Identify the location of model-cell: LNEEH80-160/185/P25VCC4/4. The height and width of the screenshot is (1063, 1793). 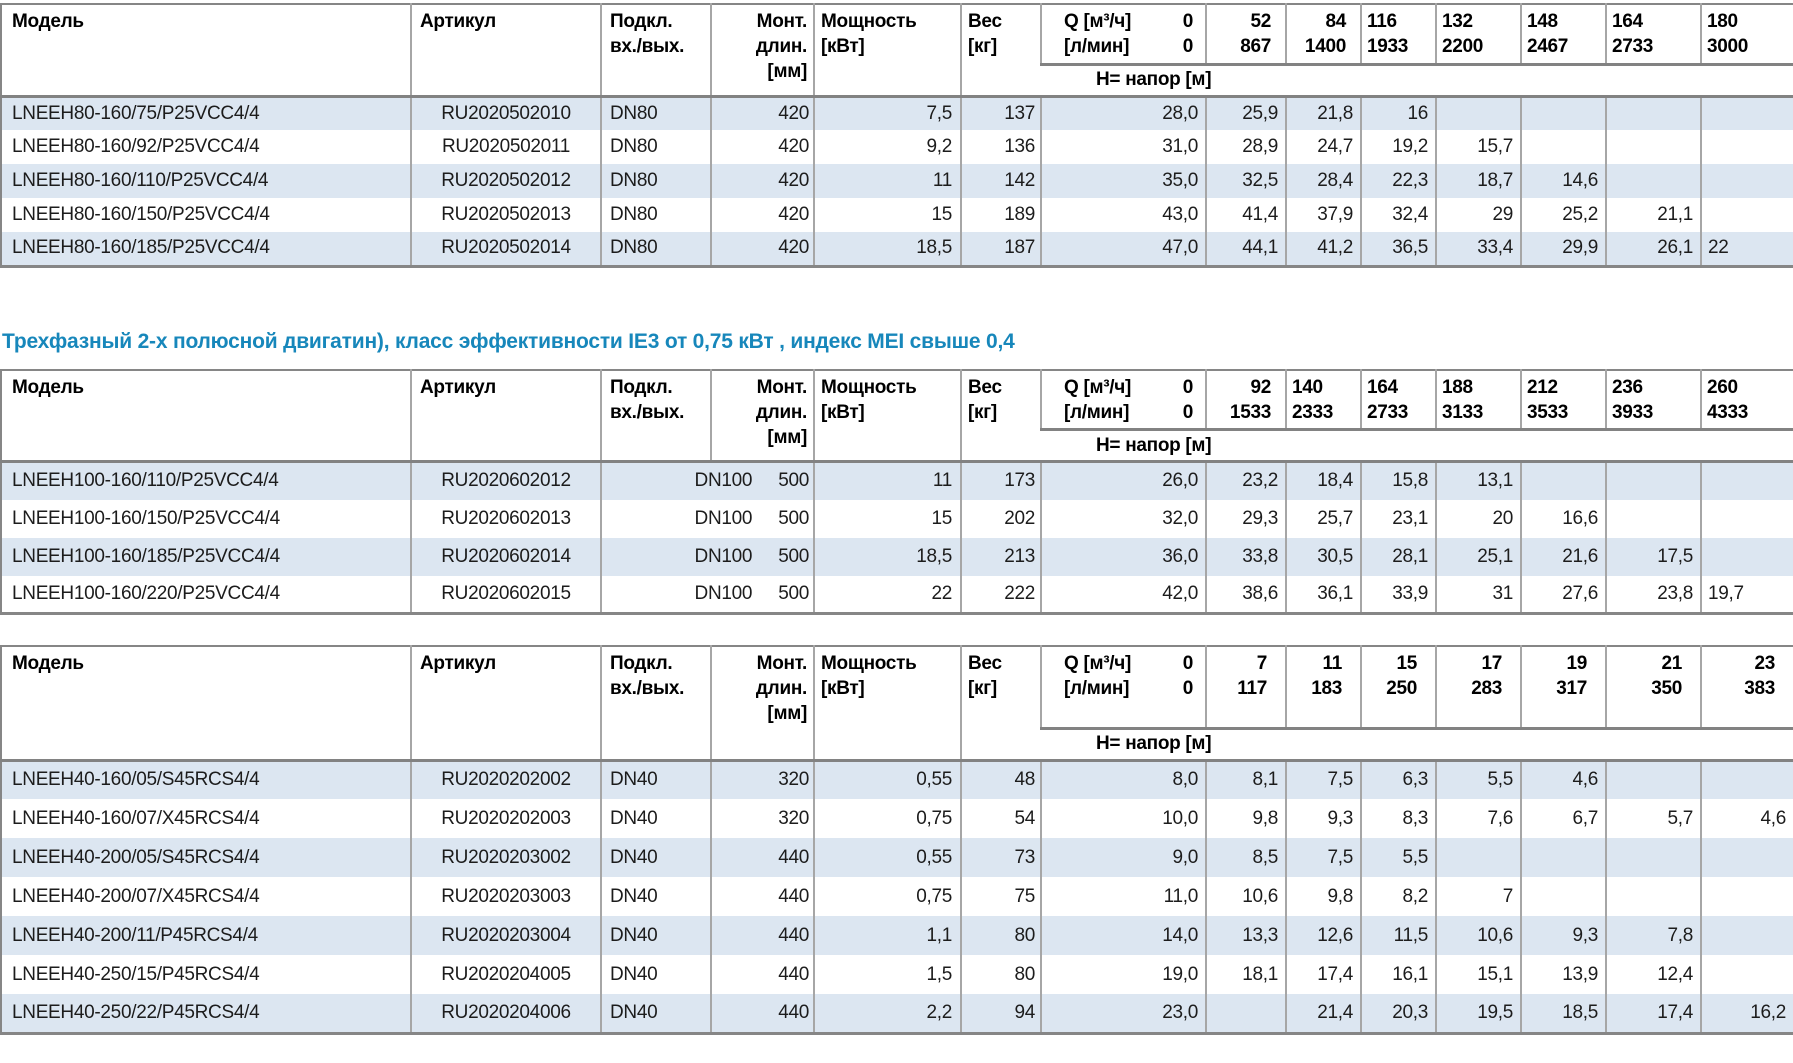
(141, 248).